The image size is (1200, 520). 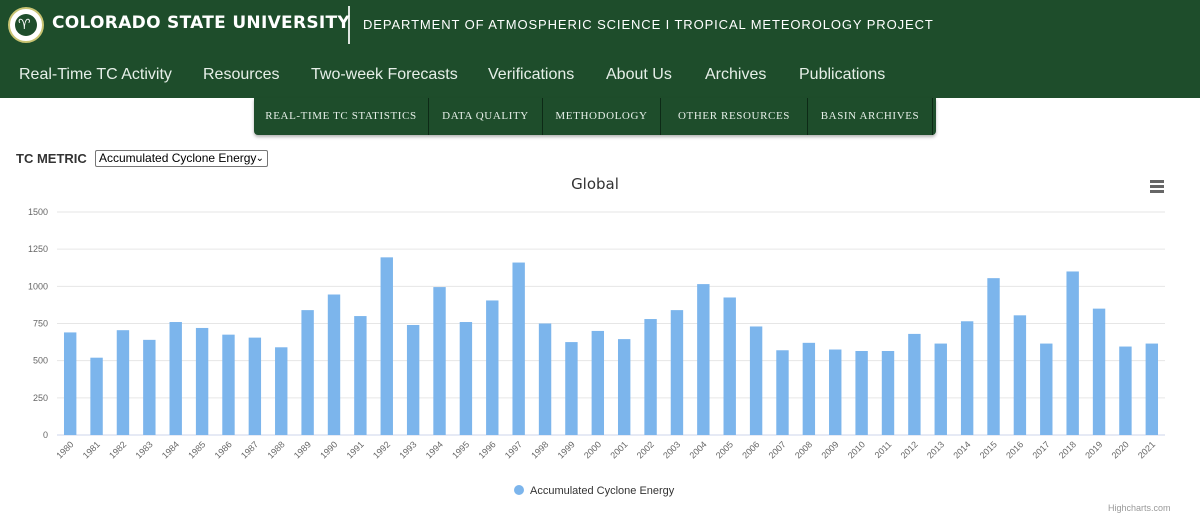 I want to click on x-tick-label: 1990, so click(x=328, y=449).